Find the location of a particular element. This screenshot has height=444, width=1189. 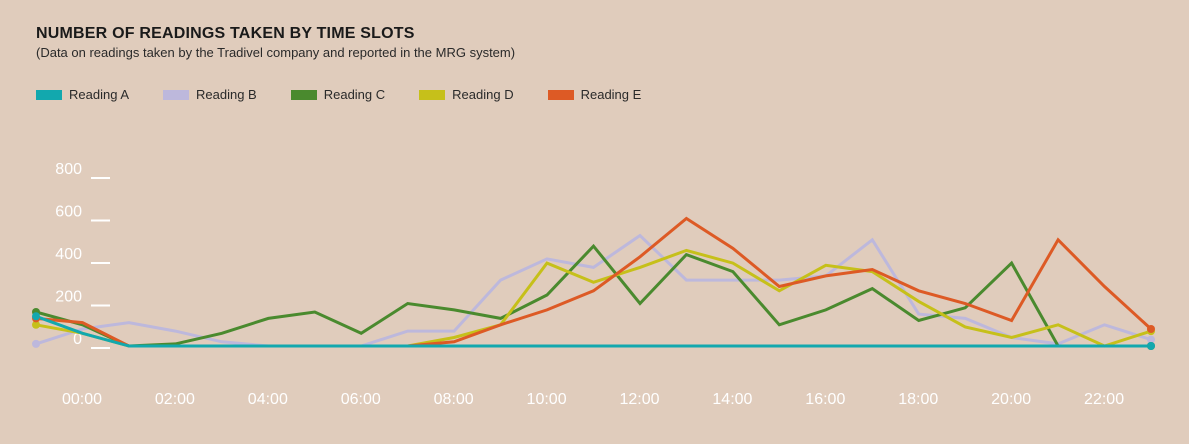

legend-item-reading-d: Reading D is located at coordinates (466, 94).